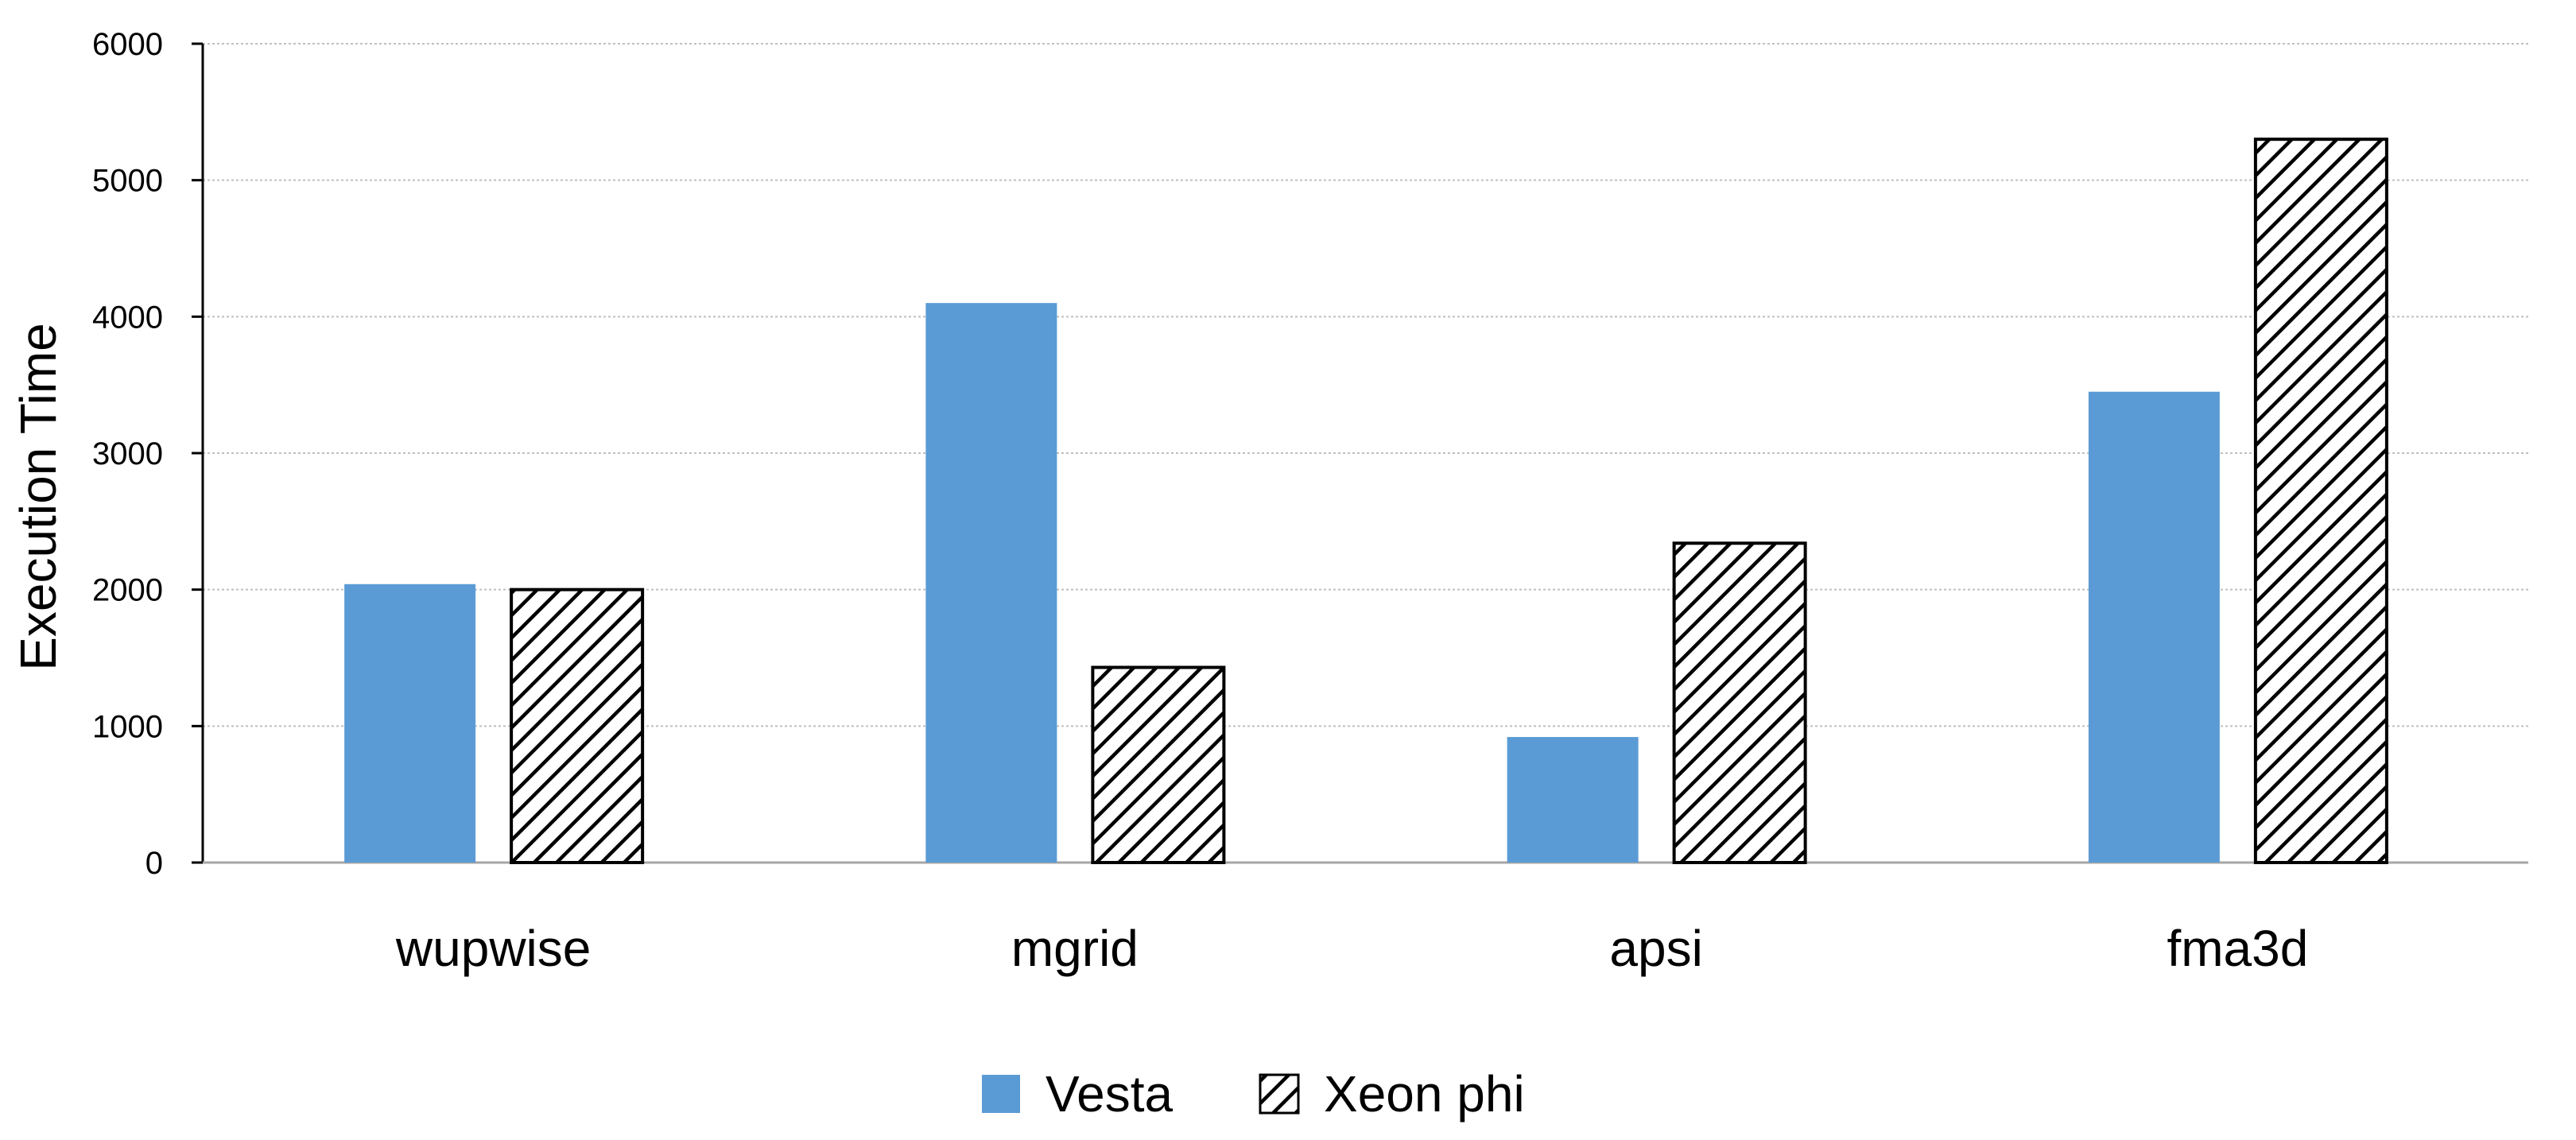  Describe the element at coordinates (128, 590) in the screenshot. I see `y-tick-label: 2000` at that location.